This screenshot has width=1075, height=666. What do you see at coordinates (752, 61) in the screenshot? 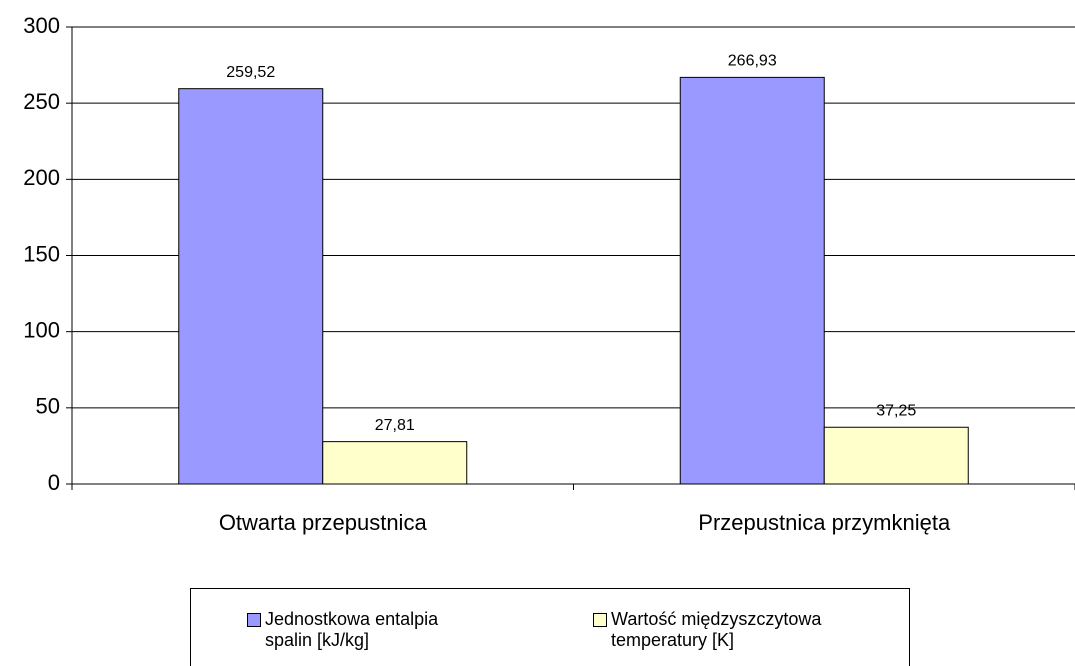
I see `data-label: 266,93` at bounding box center [752, 61].